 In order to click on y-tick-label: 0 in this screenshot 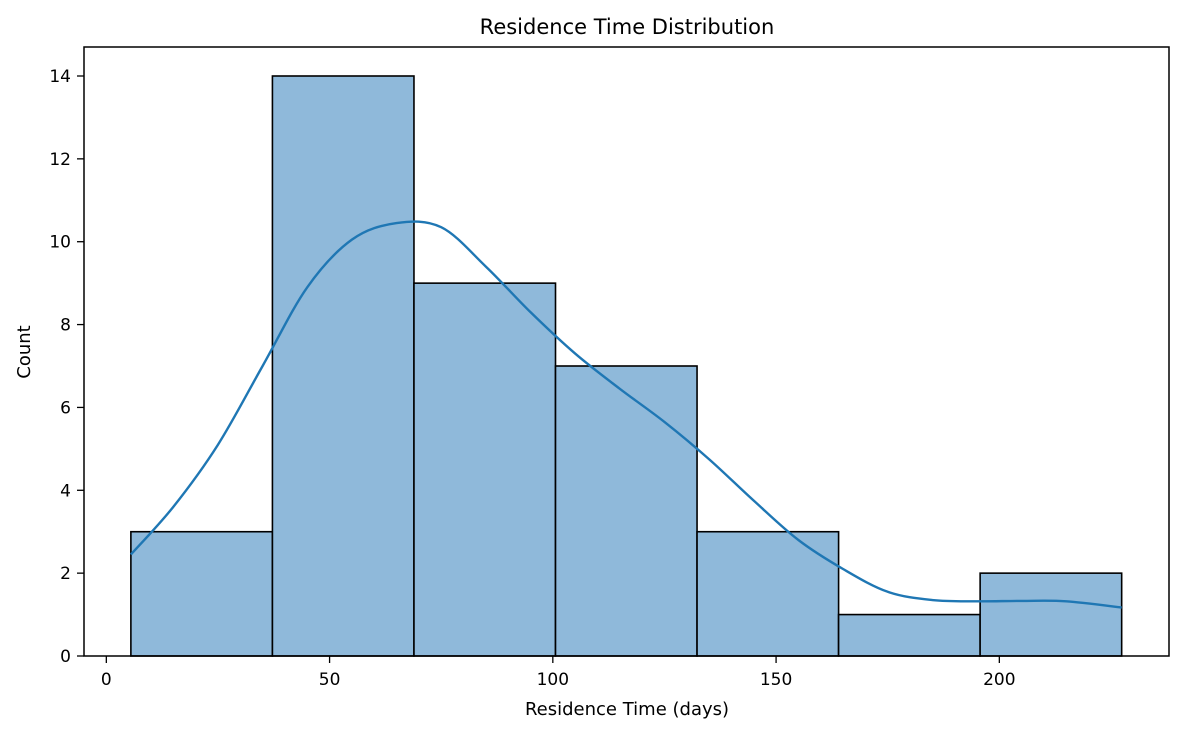, I will do `click(65, 657)`.